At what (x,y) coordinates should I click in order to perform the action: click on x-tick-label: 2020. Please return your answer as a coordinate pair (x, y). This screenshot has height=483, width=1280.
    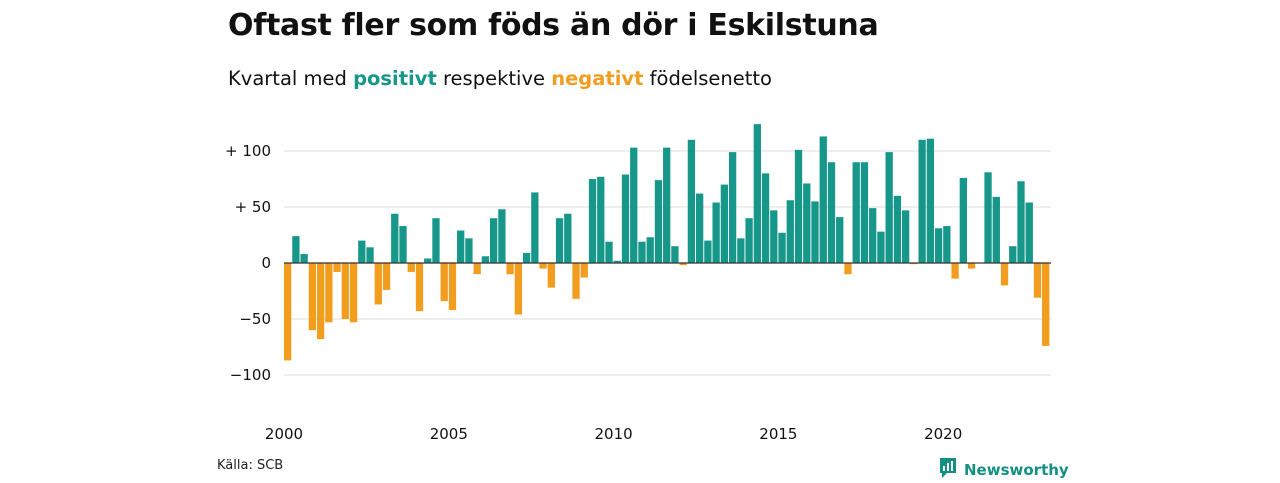
    Looking at the image, I should click on (943, 434).